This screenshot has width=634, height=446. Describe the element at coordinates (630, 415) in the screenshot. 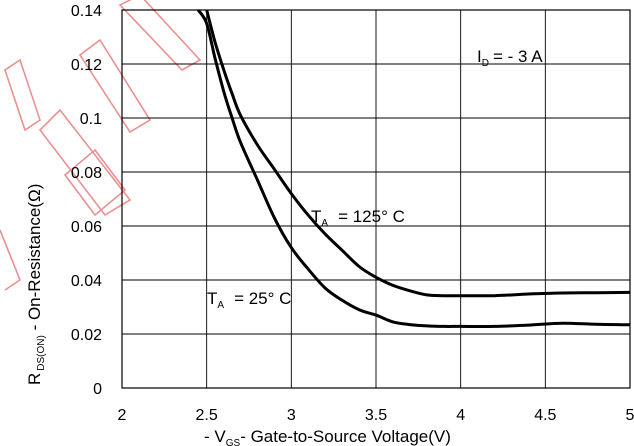

I see `x-tick-label: 5` at that location.